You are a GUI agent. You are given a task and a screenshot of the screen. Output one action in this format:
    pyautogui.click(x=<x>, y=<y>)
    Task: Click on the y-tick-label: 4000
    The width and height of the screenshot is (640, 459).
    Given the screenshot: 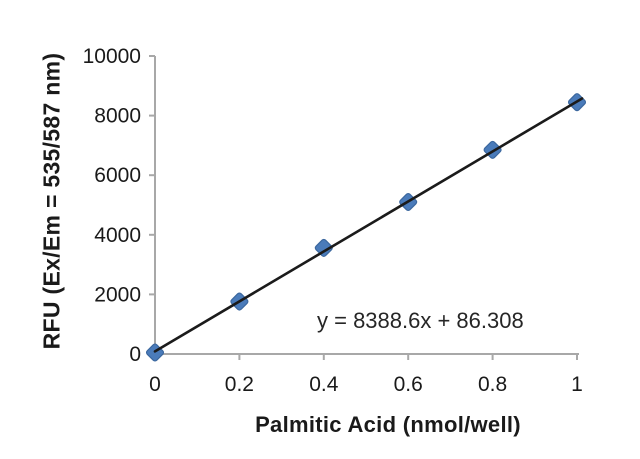 What is the action you would take?
    pyautogui.click(x=117, y=235)
    